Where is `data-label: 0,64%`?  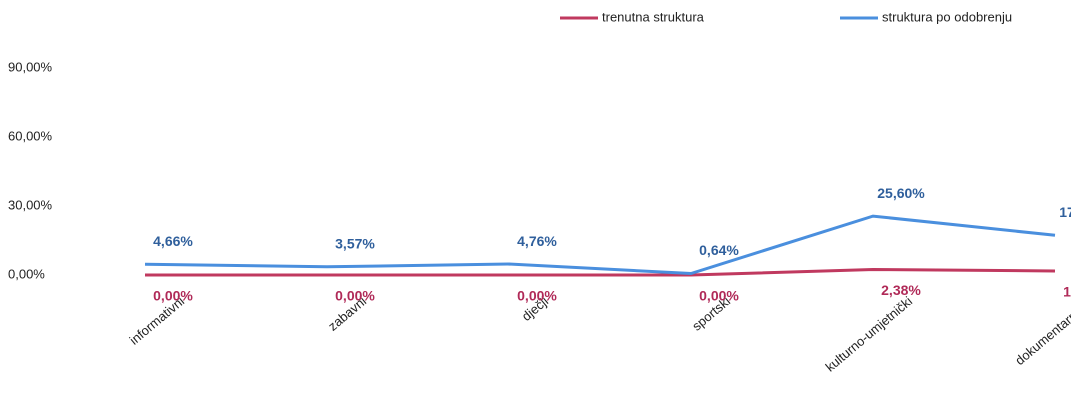
data-label: 0,64% is located at coordinates (719, 250).